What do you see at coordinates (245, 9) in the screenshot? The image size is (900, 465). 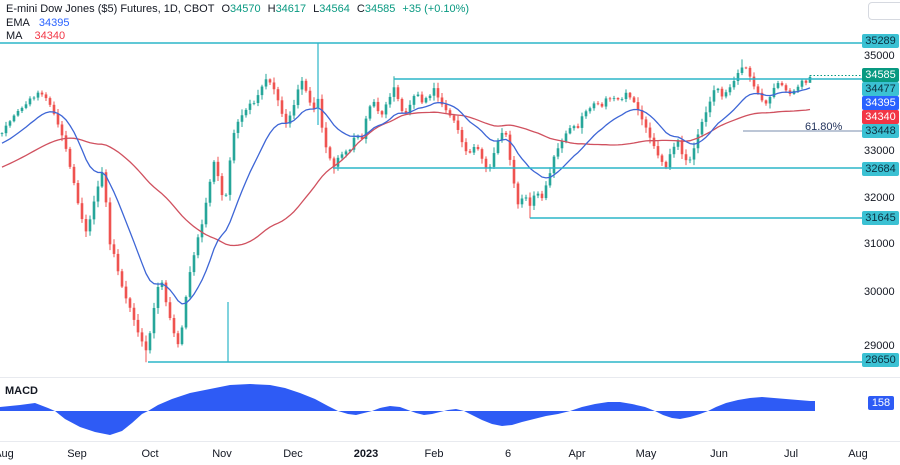 I see `open-value: 34570` at bounding box center [245, 9].